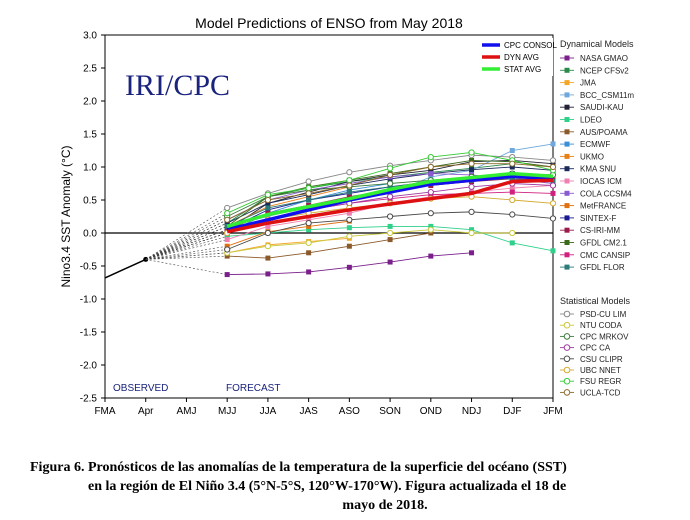 This screenshot has width=690, height=520. What do you see at coordinates (604, 70) in the screenshot?
I see `dyn-legend-label: NCEP CFSv2` at bounding box center [604, 70].